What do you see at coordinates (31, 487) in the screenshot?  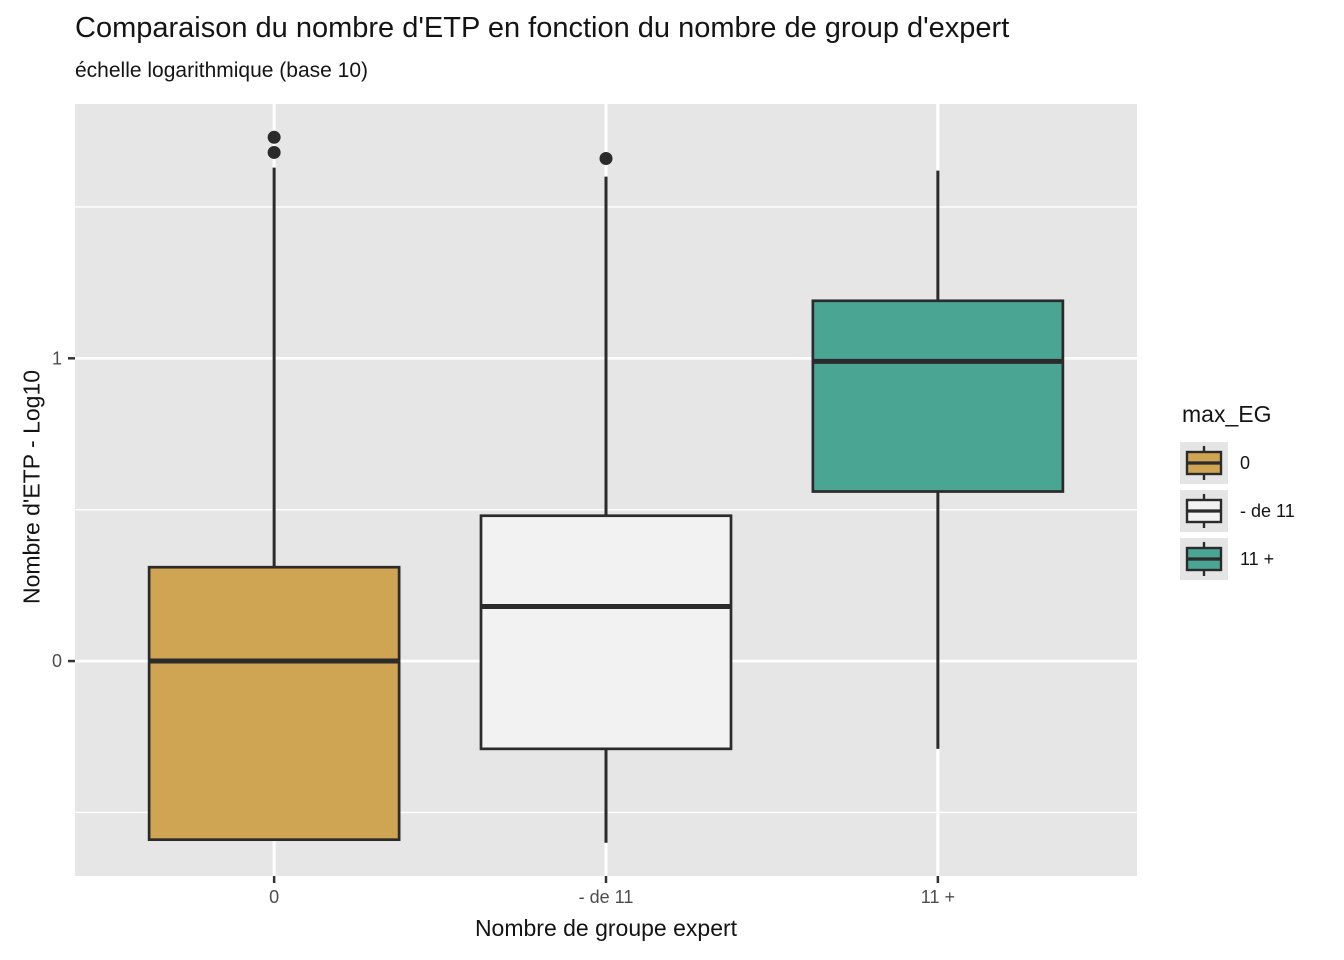 I see `y-axis-title: Nombre d'ETP - Log10` at bounding box center [31, 487].